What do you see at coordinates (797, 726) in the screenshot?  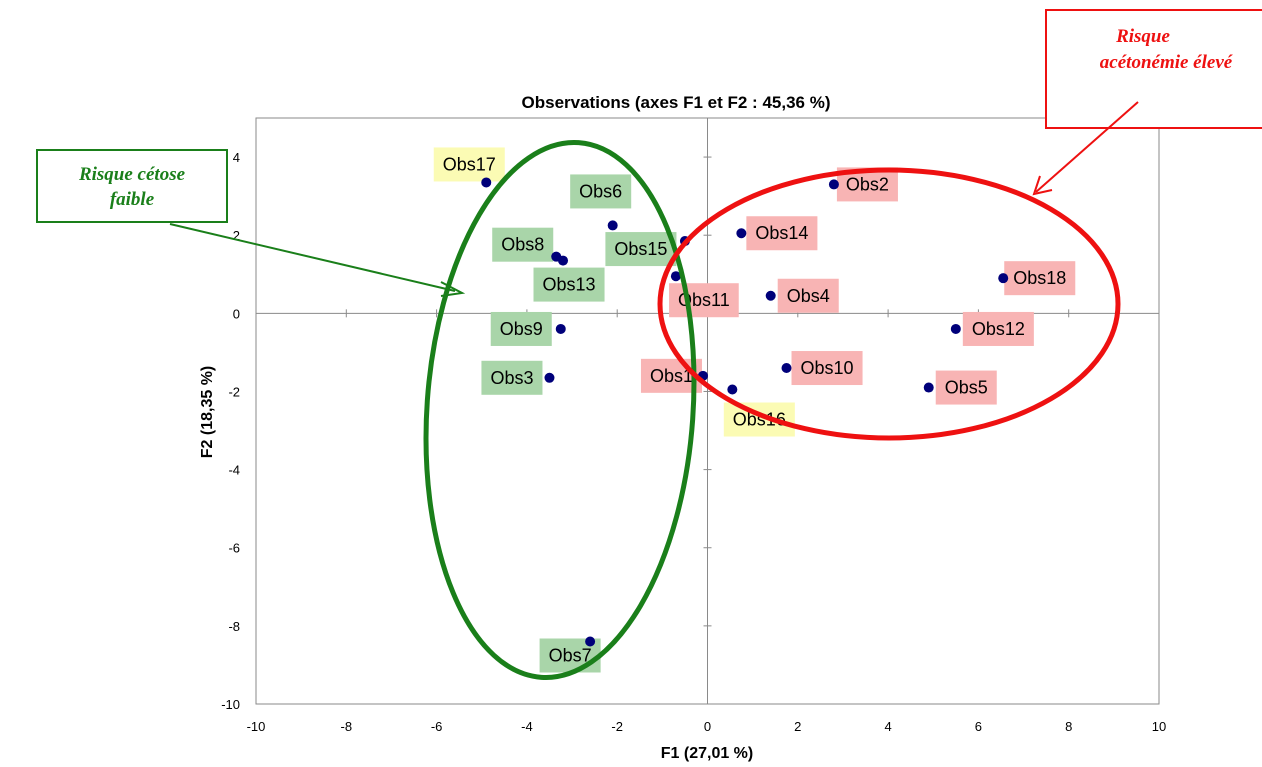 I see `x-tick-label: 2` at bounding box center [797, 726].